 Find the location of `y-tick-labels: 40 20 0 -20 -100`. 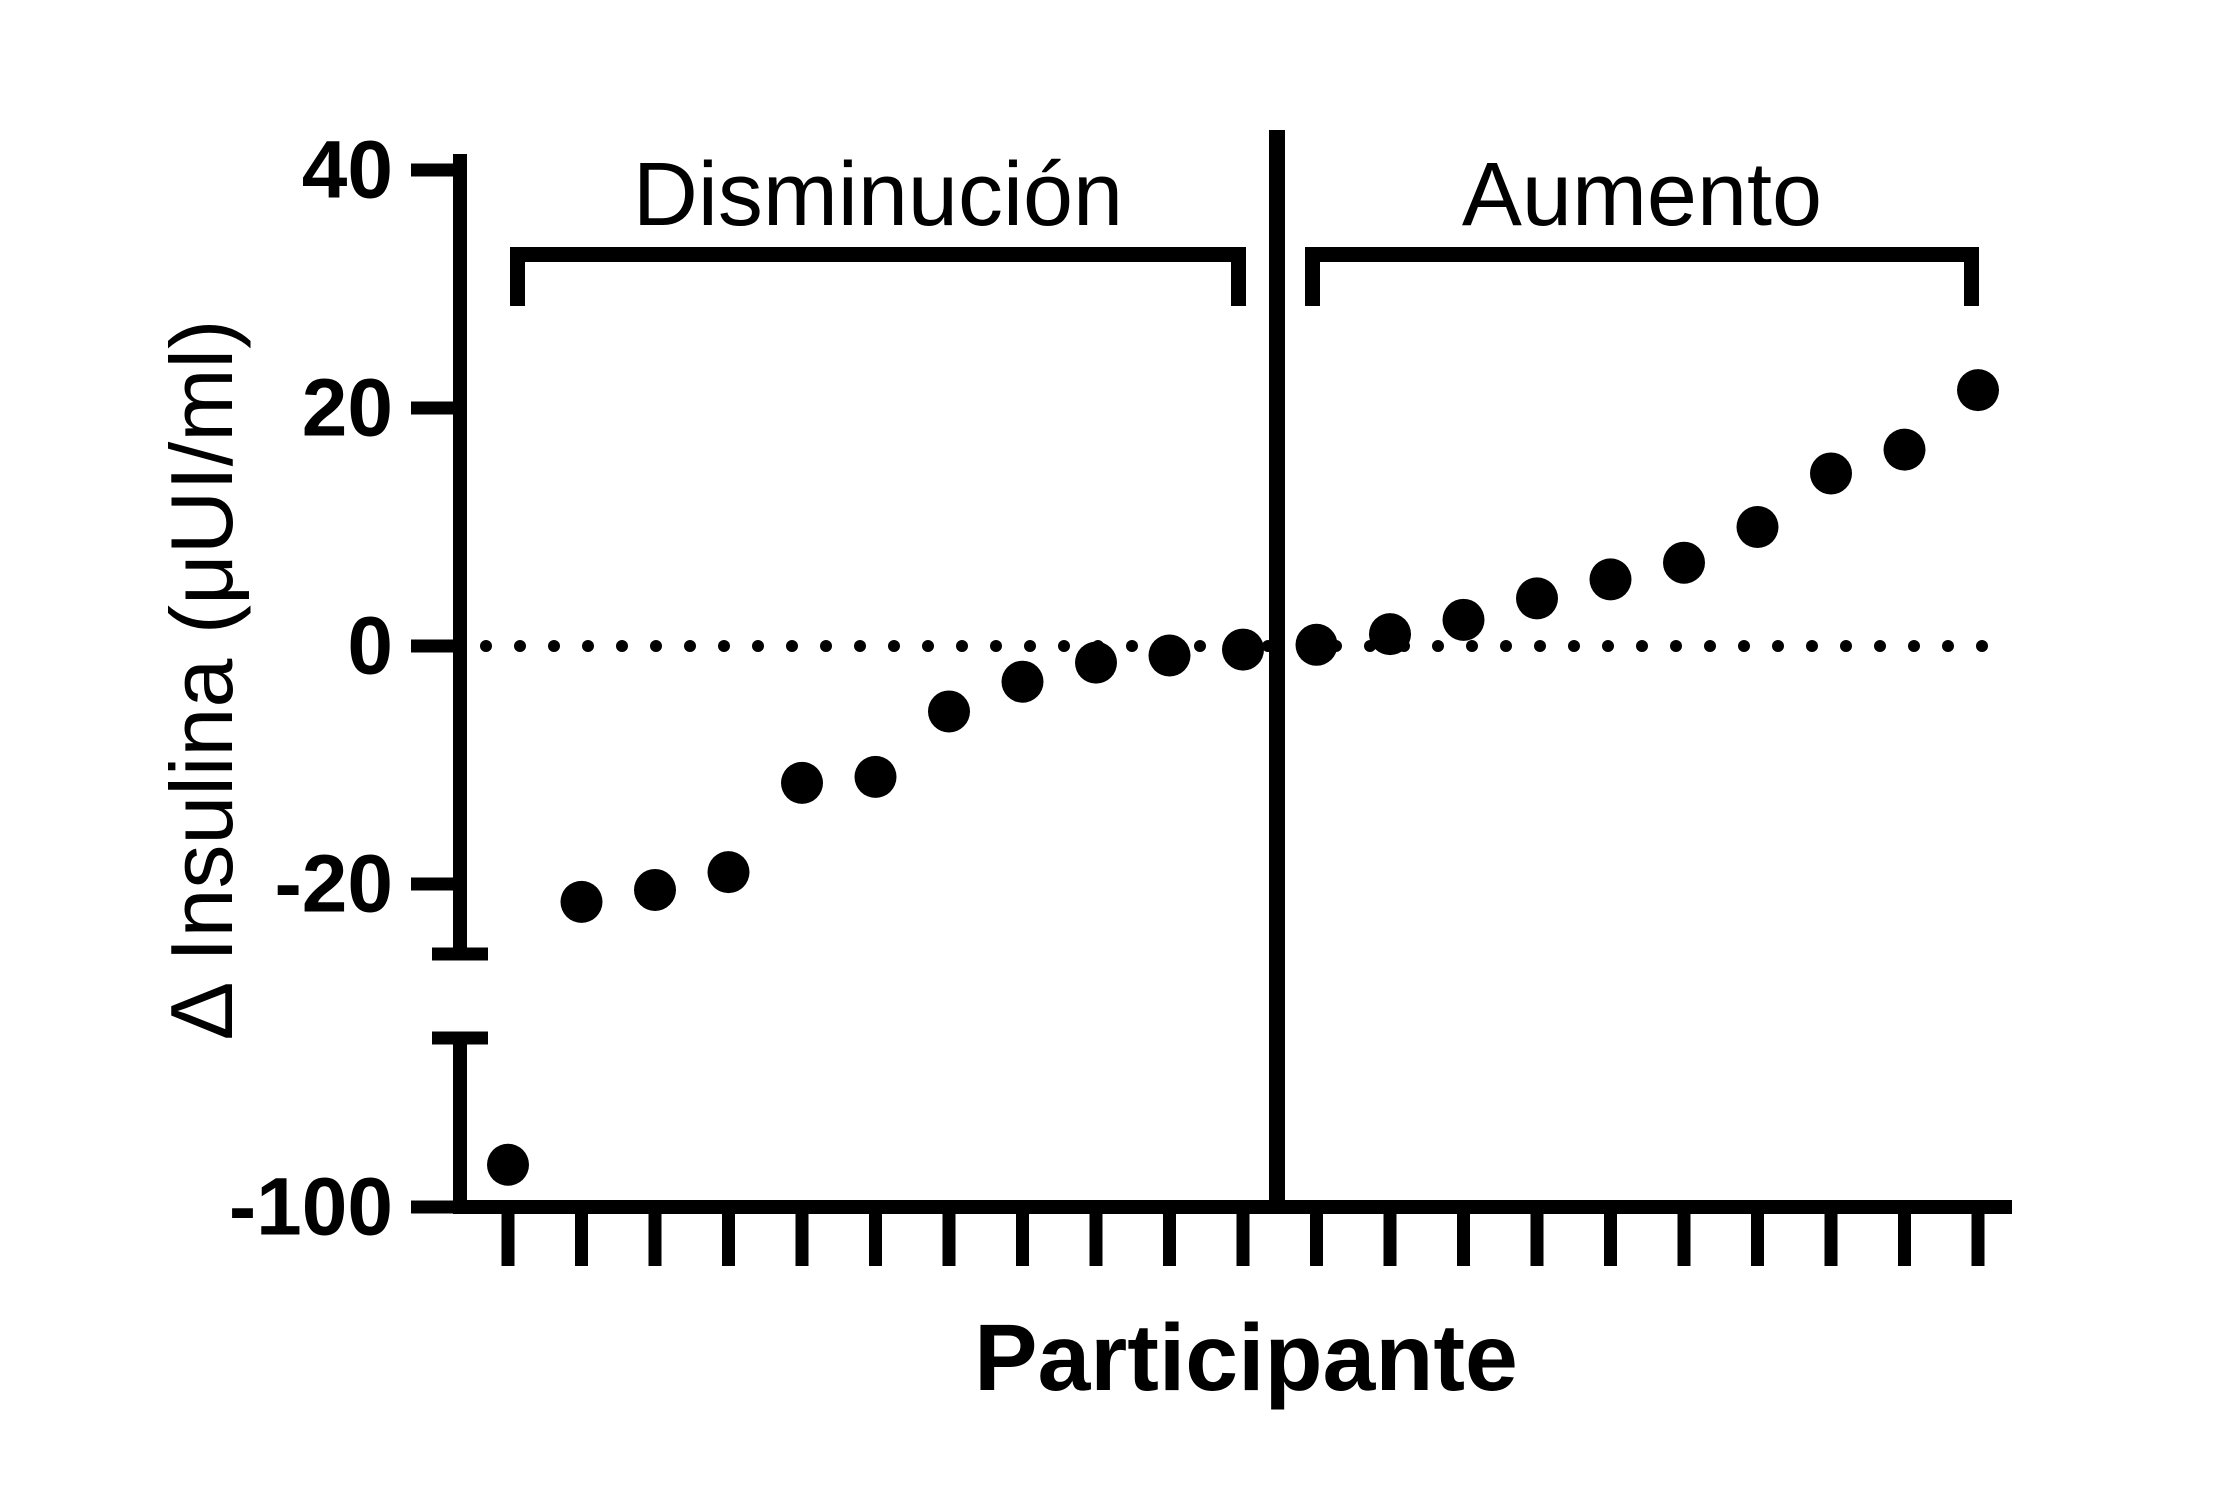

y-tick-labels: 40 20 0 -20 -100 is located at coordinates (311, 689).